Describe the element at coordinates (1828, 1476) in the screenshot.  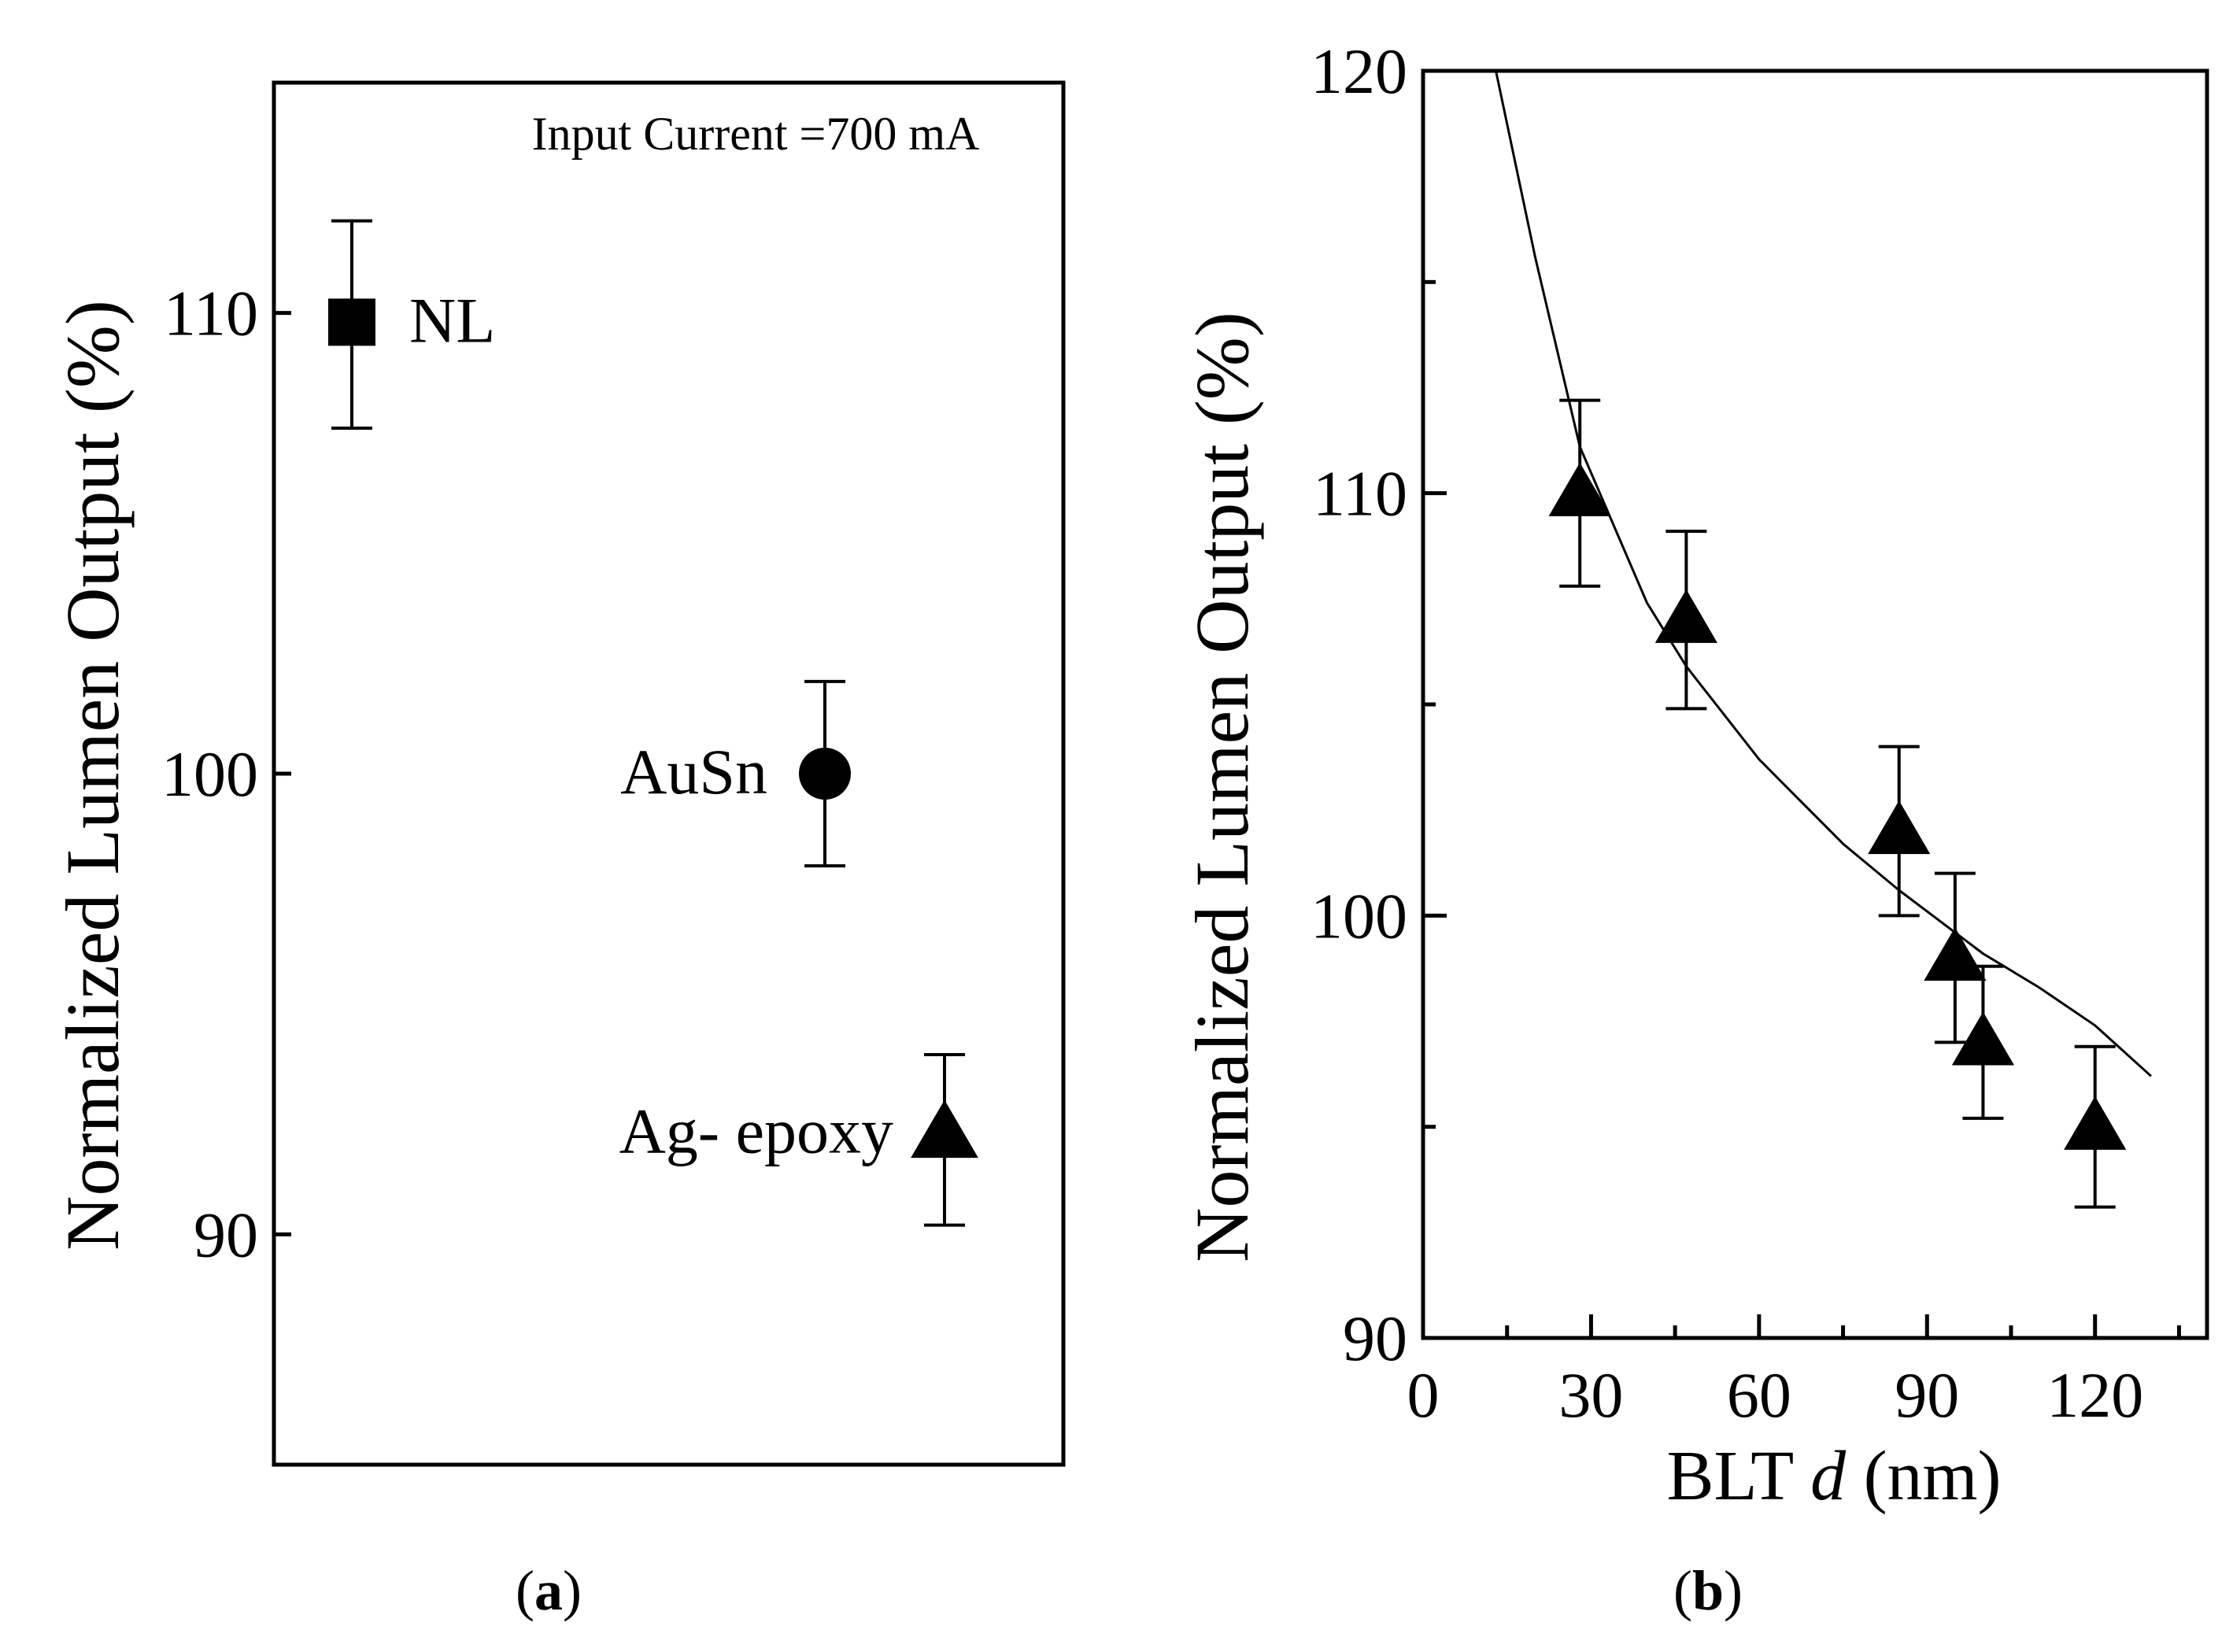
I see `panel-b-x-axis-label-var: d` at that location.